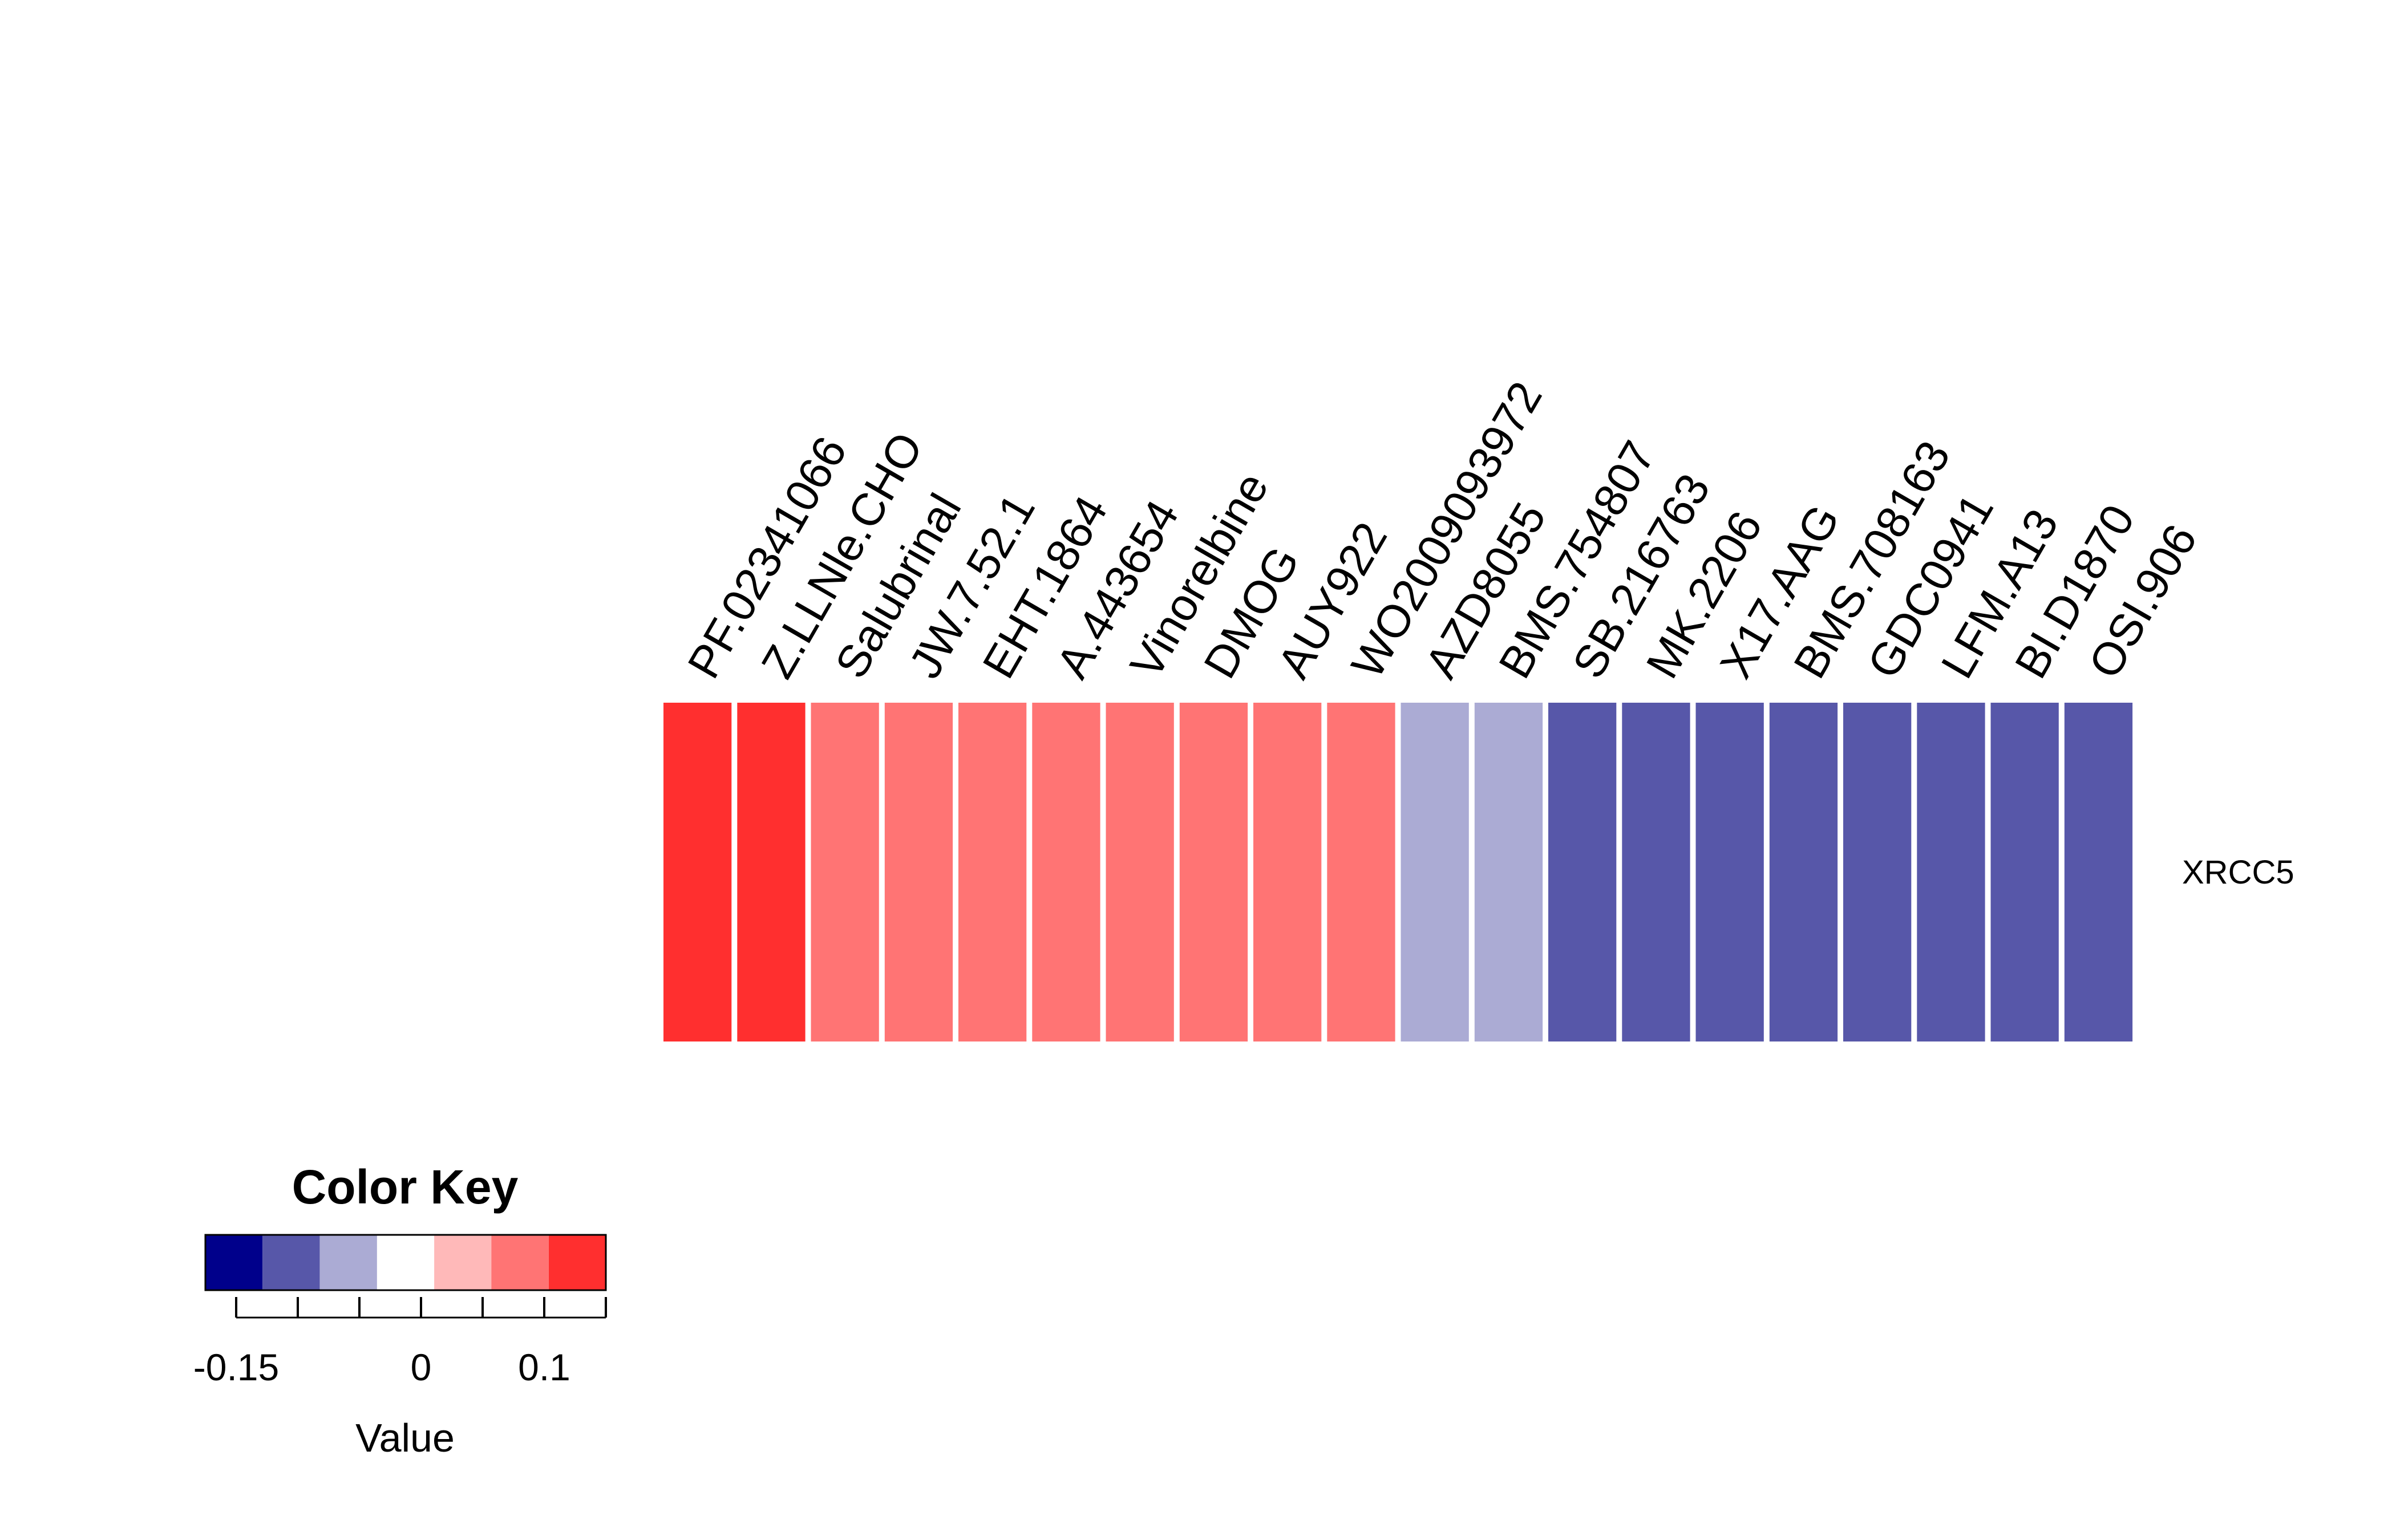  I want to click on color-key-title: Color Key, so click(405, 1187).